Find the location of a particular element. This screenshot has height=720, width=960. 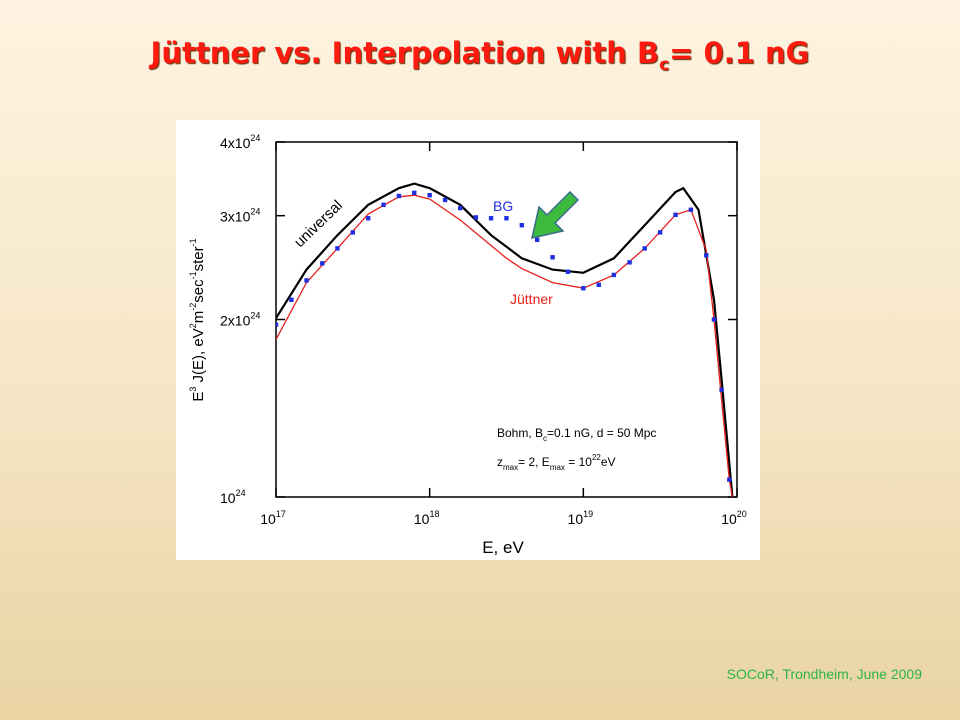

x-tick-exponent: 20 is located at coordinates (742, 514).